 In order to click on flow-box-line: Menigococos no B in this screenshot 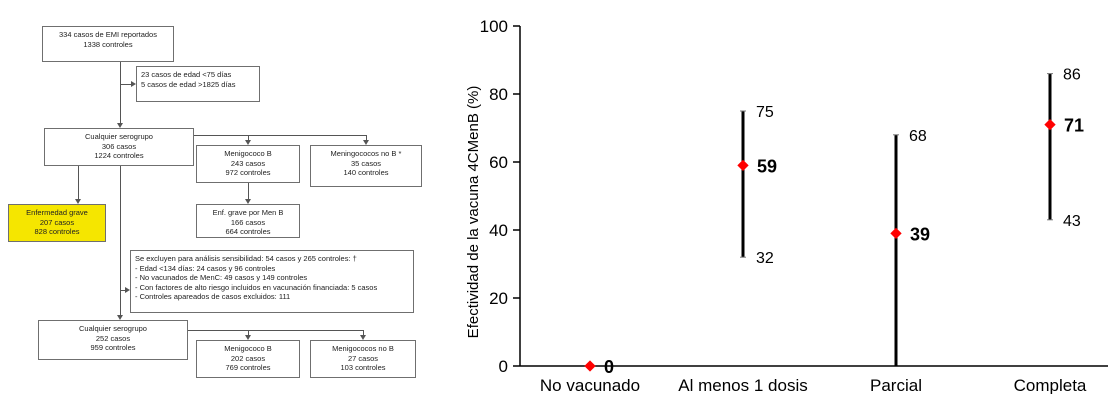, I will do `click(363, 348)`.